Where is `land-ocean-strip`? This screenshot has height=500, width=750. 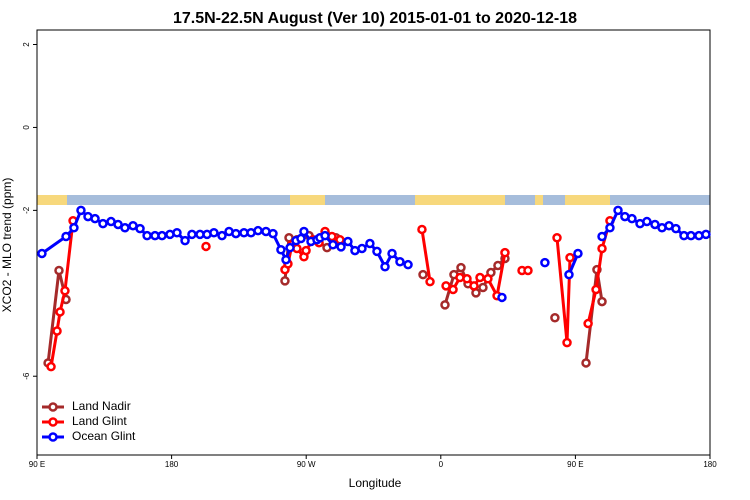 land-ocean-strip is located at coordinates (373, 200).